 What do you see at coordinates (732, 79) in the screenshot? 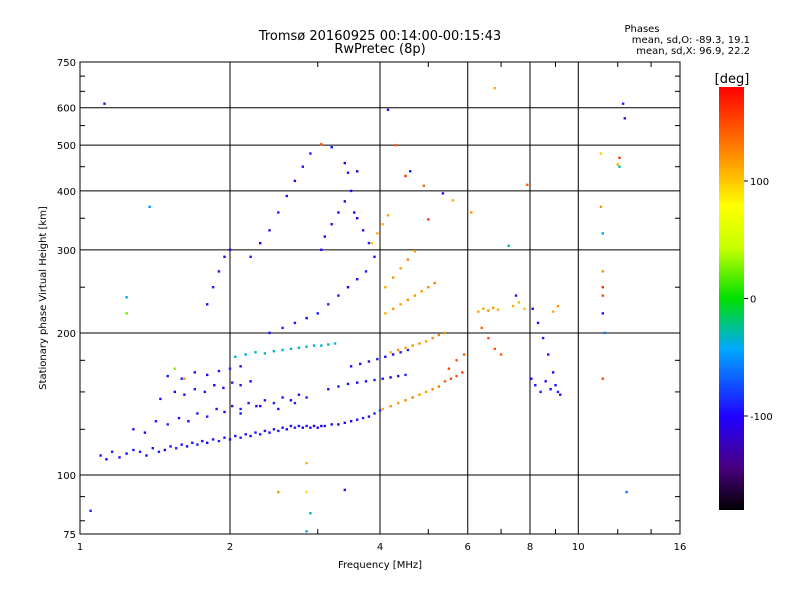
I see `colorbar-label: [deg]` at bounding box center [732, 79].